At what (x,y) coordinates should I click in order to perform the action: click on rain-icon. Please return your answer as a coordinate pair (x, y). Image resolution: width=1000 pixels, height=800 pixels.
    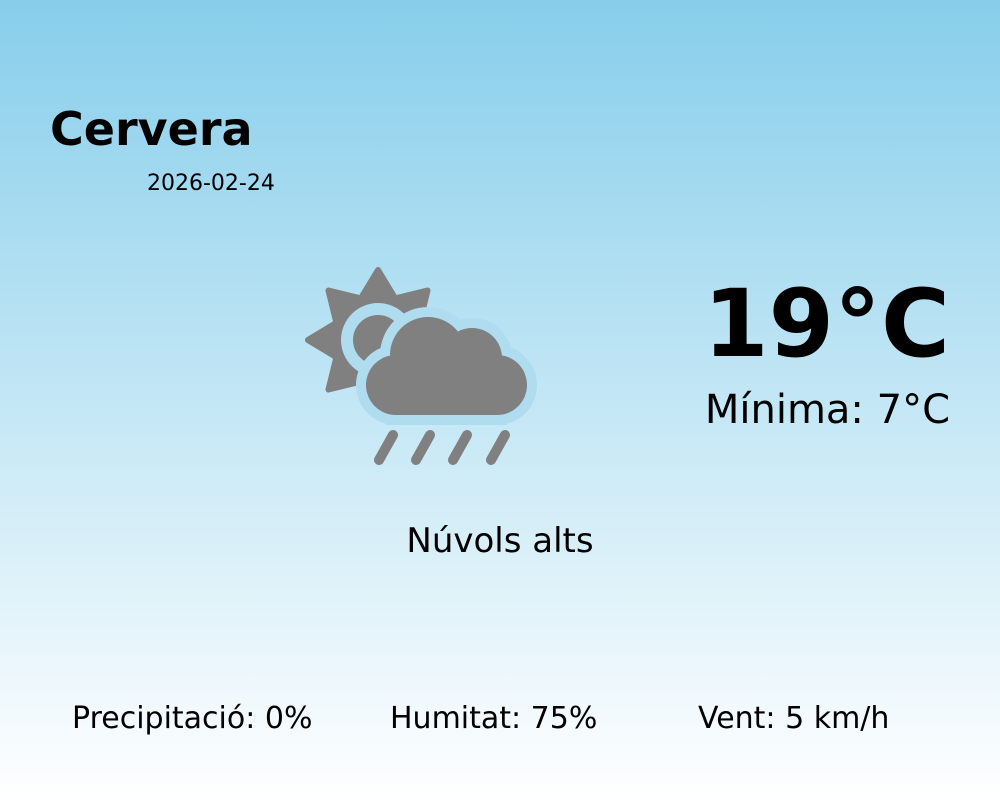
    Looking at the image, I should click on (442, 447).